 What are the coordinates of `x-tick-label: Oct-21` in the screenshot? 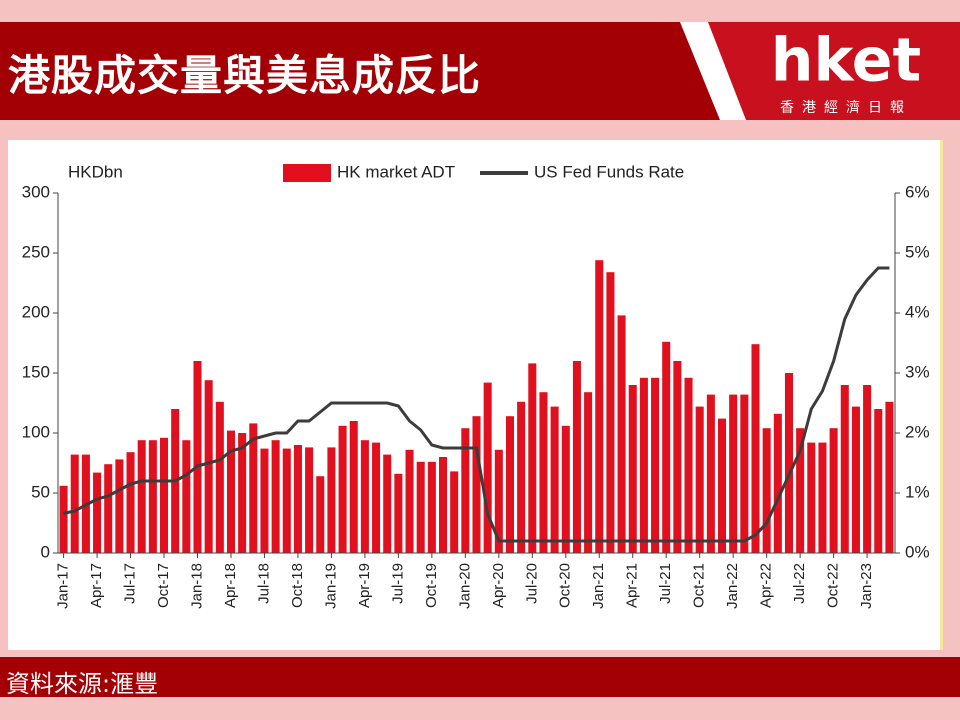 It's located at (699, 585).